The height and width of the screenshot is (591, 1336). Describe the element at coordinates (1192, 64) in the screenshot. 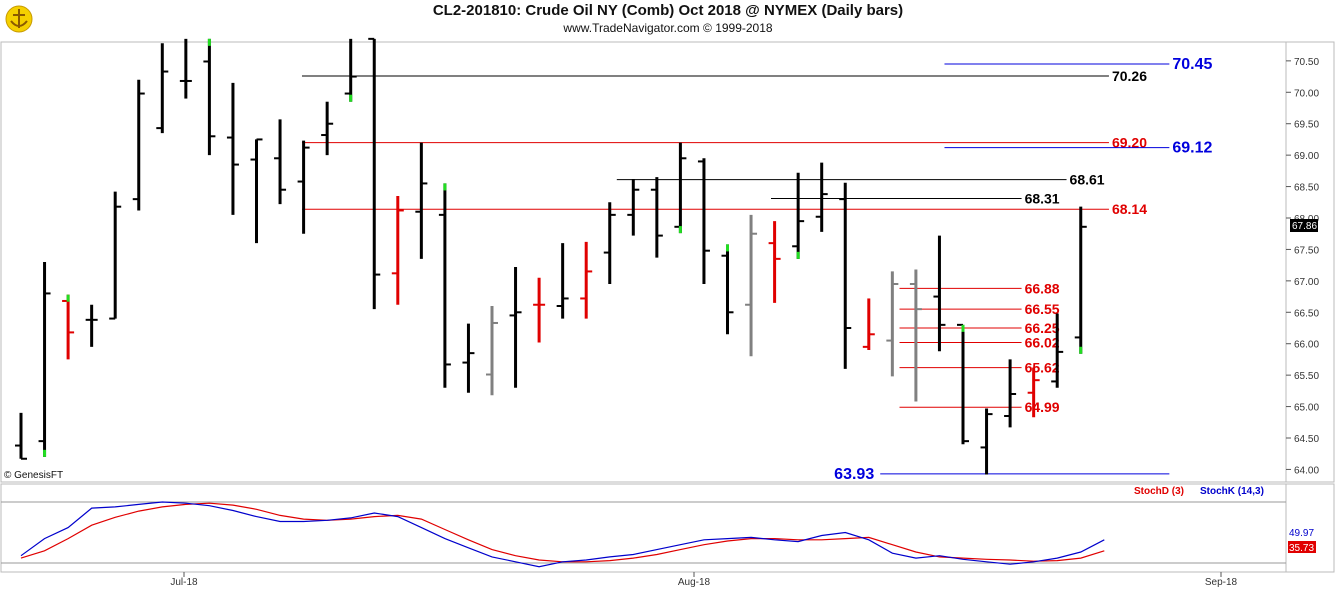

I see `level-label: 70.45` at that location.